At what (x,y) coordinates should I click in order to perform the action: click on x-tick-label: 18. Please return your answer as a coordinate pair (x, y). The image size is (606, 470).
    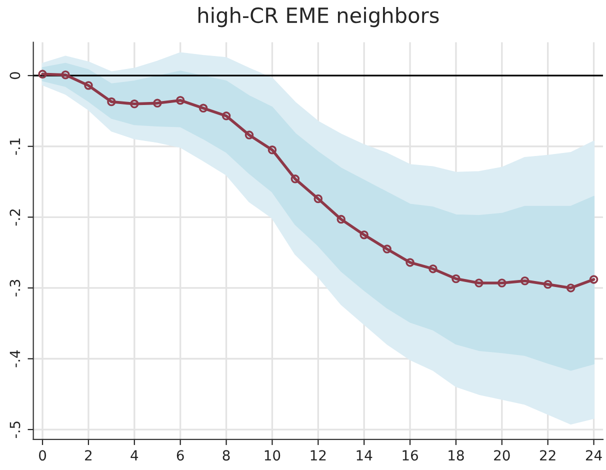
    Looking at the image, I should click on (456, 455).